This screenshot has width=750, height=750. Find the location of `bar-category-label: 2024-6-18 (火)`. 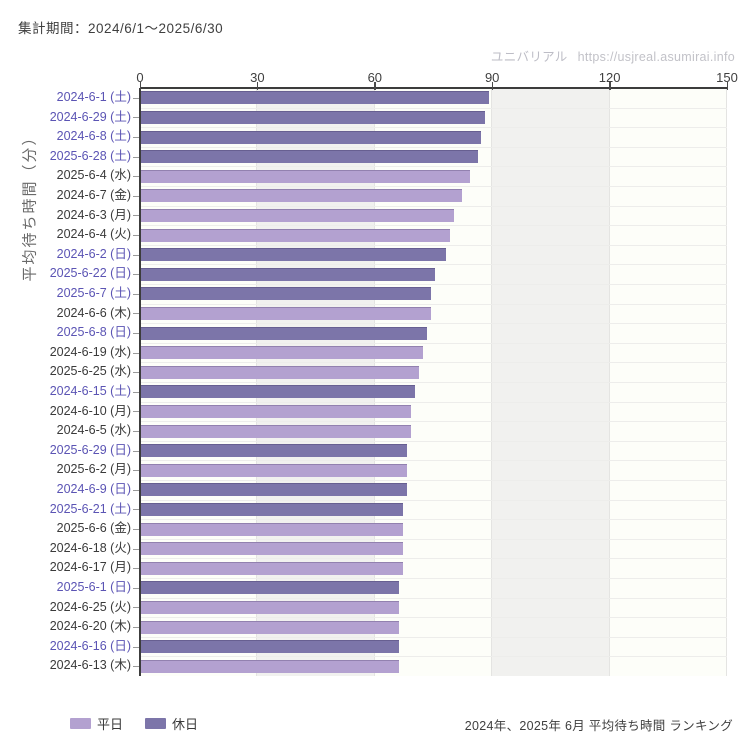

bar-category-label: 2024-6-18 (火) is located at coordinates (90, 547).